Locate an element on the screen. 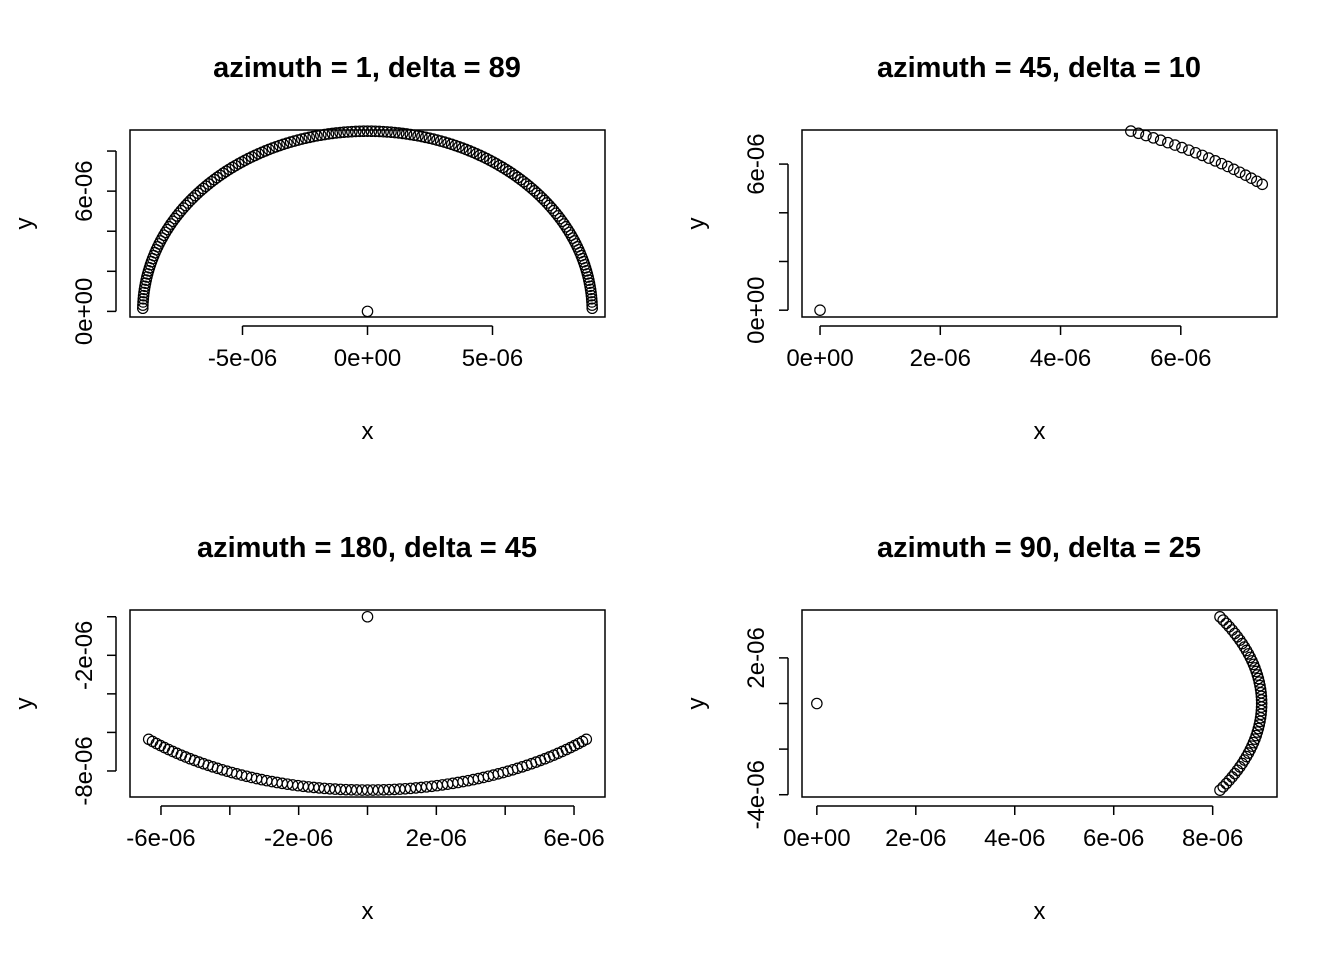 The width and height of the screenshot is (1344, 960). x-tick-label: -2e-06 is located at coordinates (298, 838).